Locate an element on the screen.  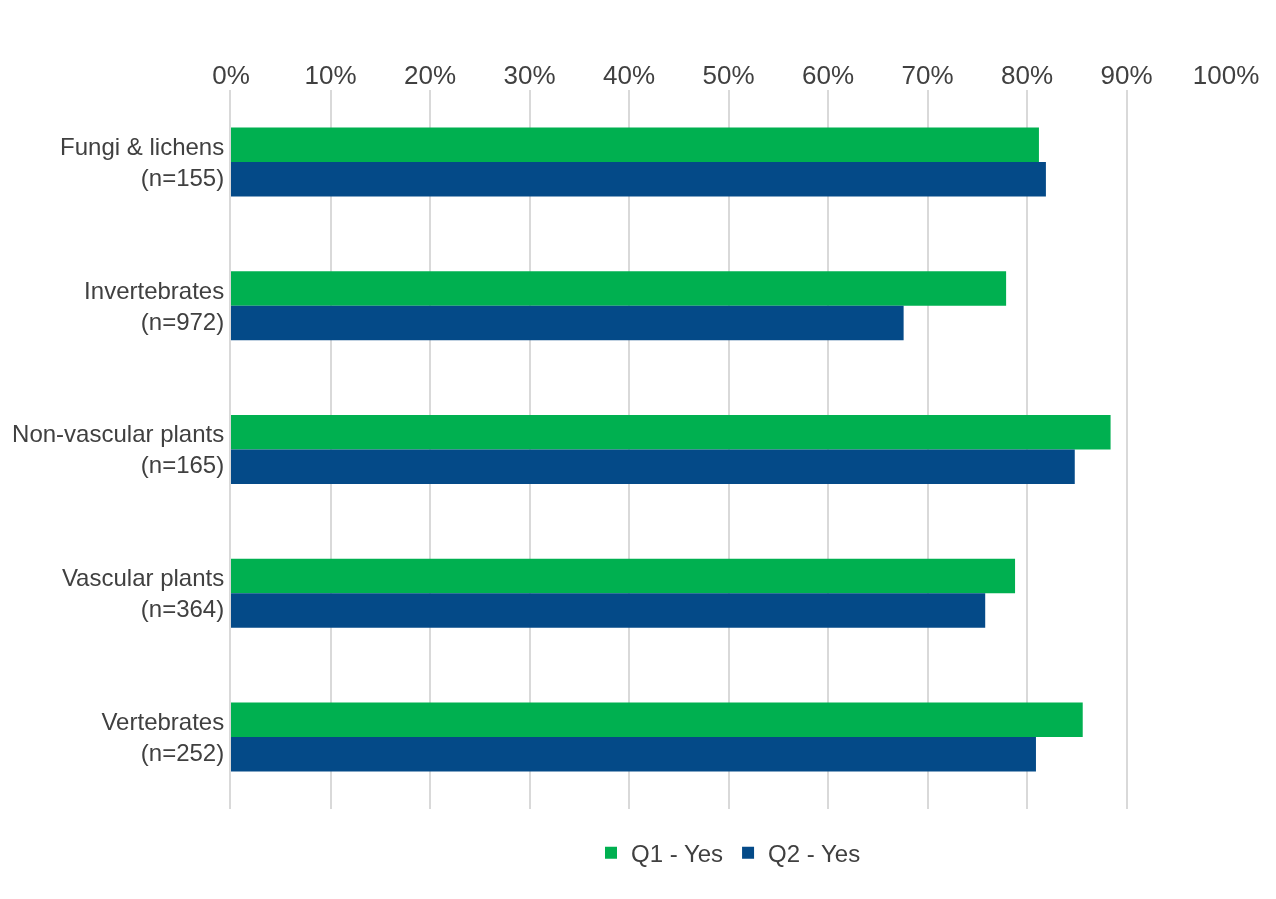
x-tick-label: 0% is located at coordinates (231, 74).